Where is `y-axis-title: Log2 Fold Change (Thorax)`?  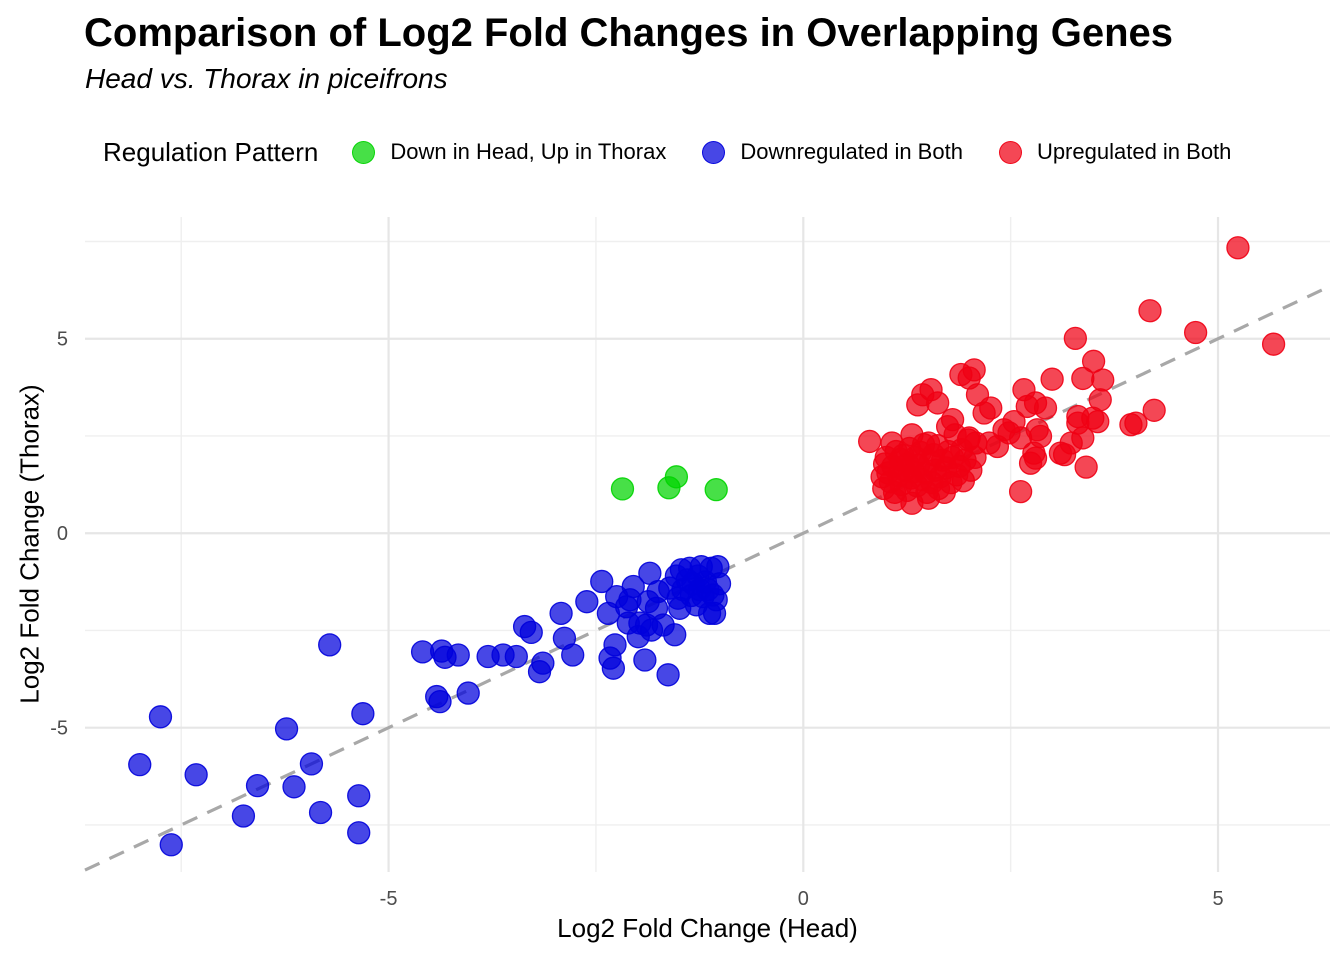
y-axis-title: Log2 Fold Change (Thorax) is located at coordinates (29, 544).